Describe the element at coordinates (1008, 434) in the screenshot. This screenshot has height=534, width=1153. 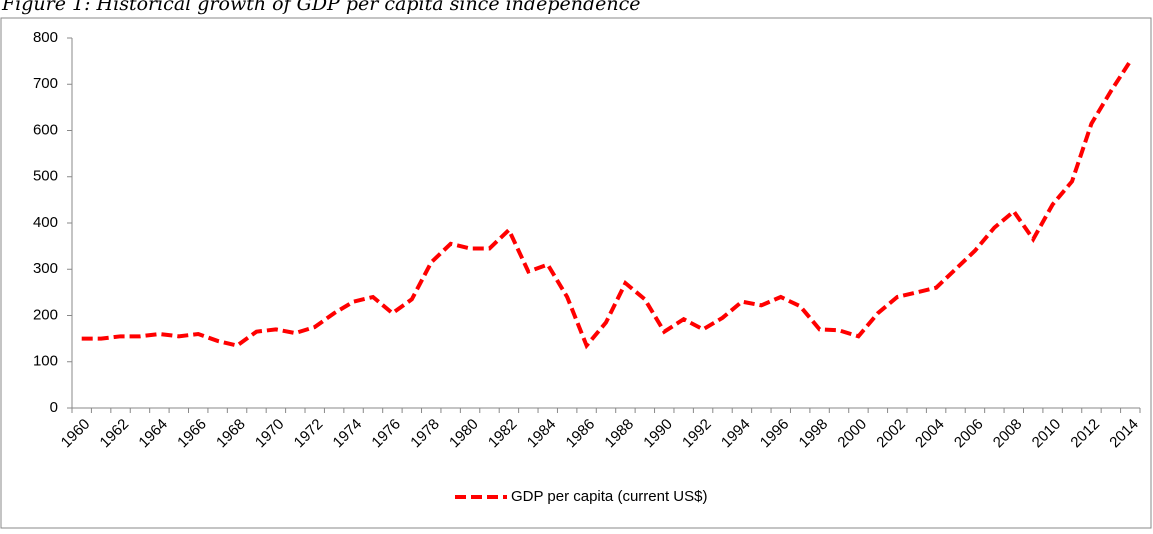
I see `x-tick-label: 2008` at that location.